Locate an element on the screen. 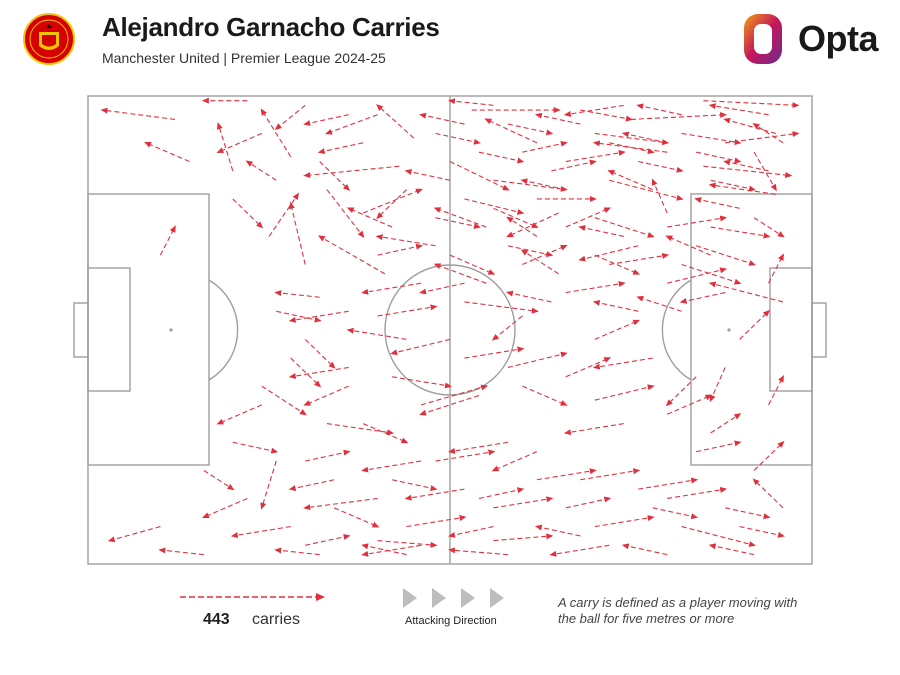 Image resolution: width=900 pixels, height=675 pixels. right-six-yard-box is located at coordinates (791, 329).